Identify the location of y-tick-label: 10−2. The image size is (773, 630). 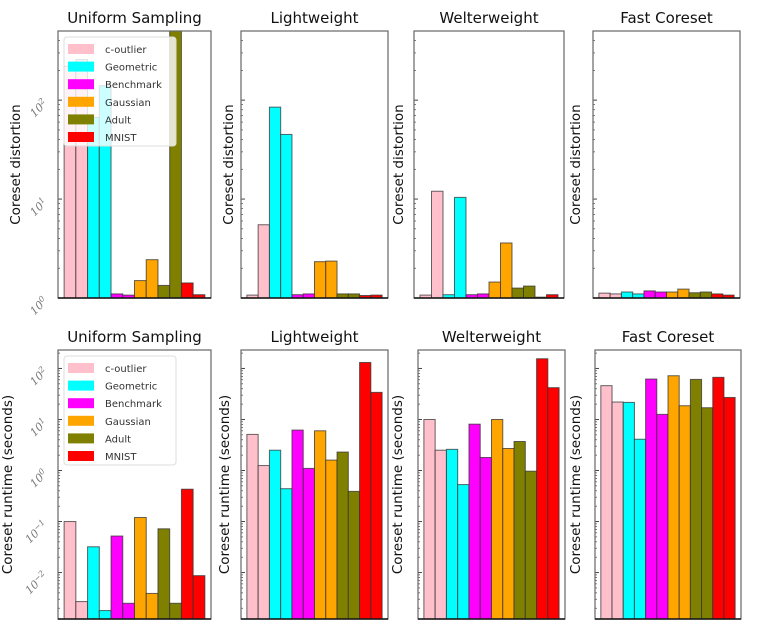
(36, 583).